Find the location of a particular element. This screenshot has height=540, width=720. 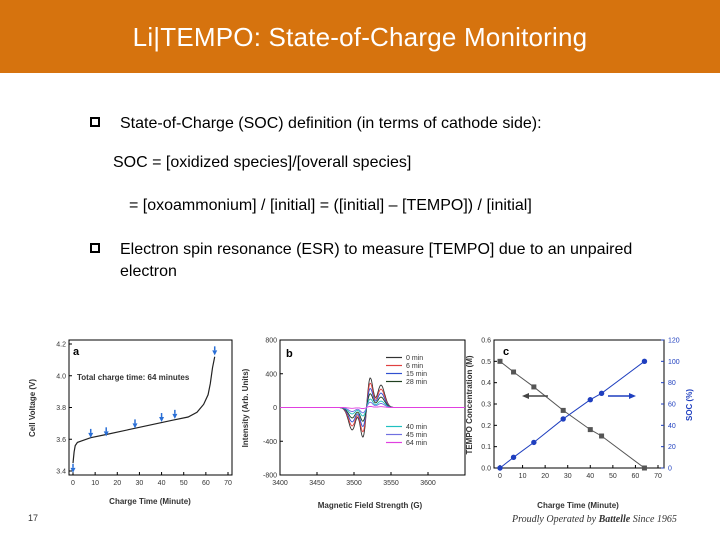

x-axis-label: Magnetic Field Strength (G) is located at coordinates (370, 505).